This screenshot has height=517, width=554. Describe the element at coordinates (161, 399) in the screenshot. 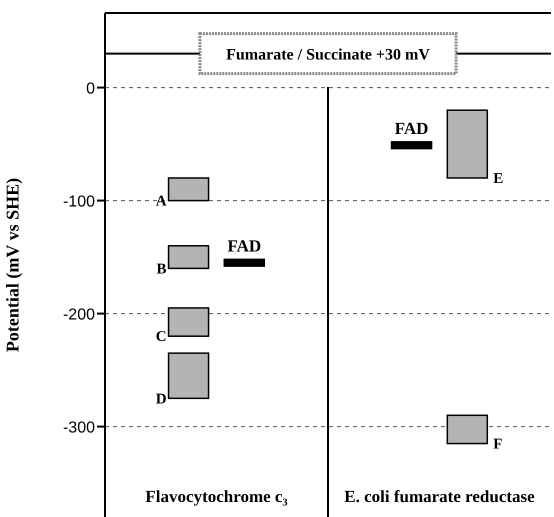

I see `series-label: D` at that location.